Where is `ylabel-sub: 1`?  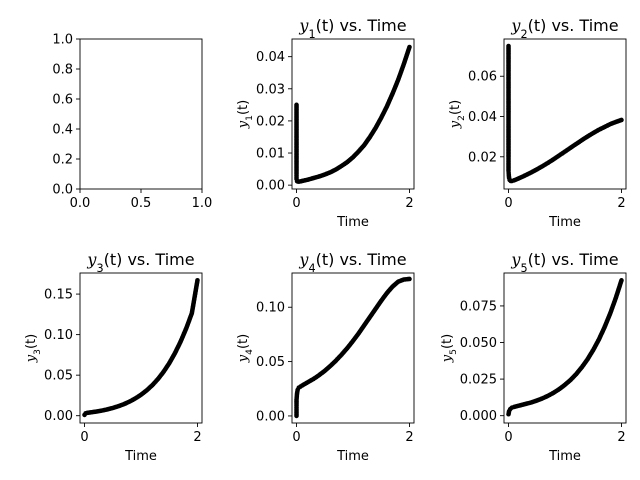
ylabel-sub: 1 is located at coordinates (250, 118).